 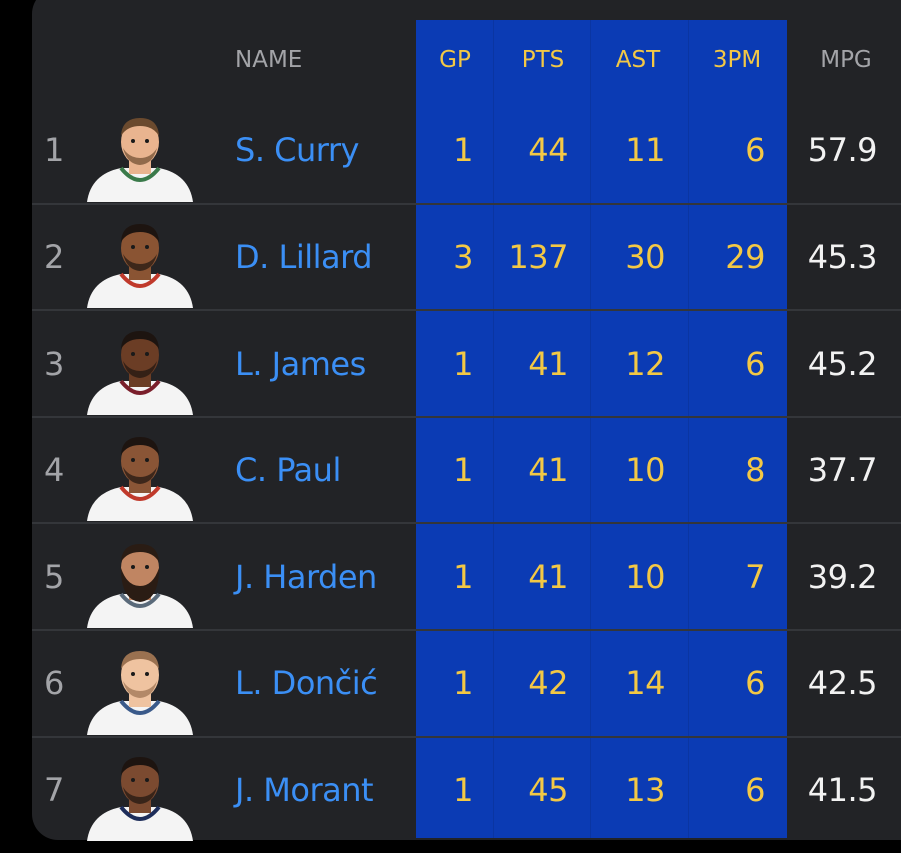 I want to click on stat-value: 8, so click(x=755, y=470).